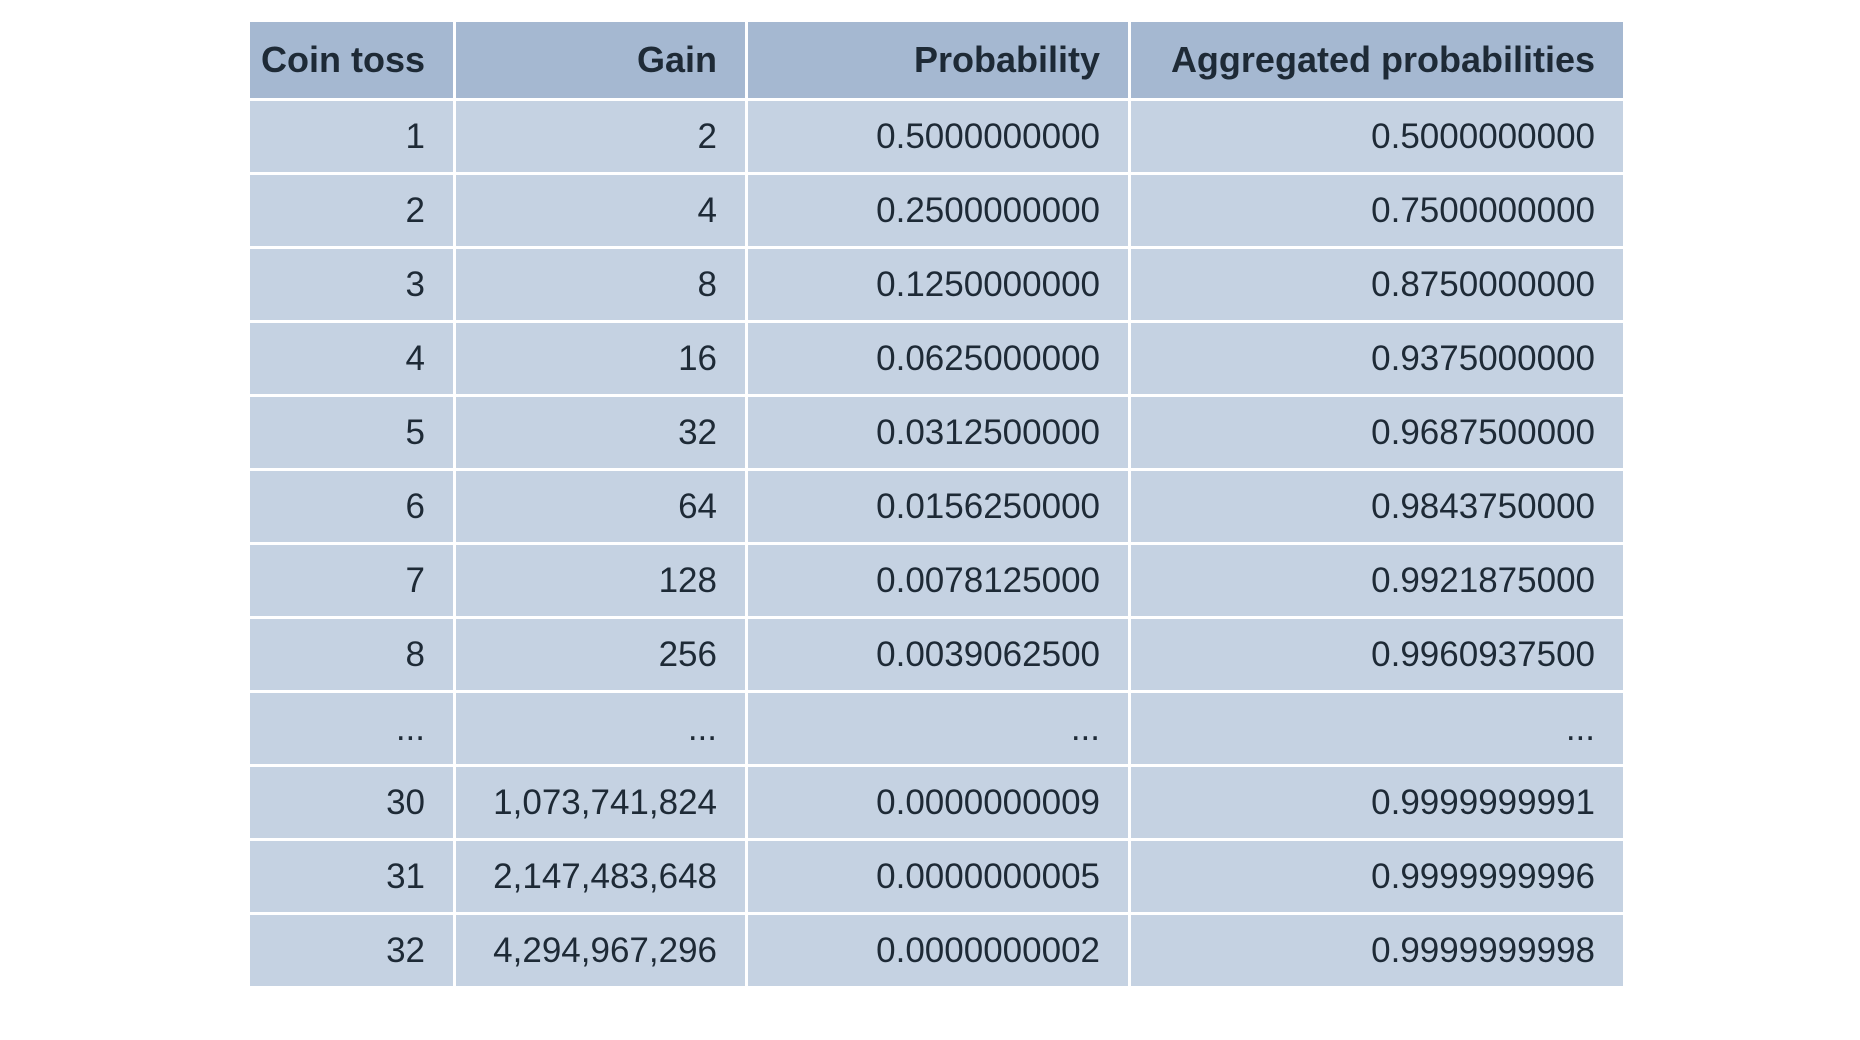 The image size is (1860, 1040). What do you see at coordinates (1377, 210) in the screenshot?
I see `aggregated-probability-cell: 0.7500000000` at bounding box center [1377, 210].